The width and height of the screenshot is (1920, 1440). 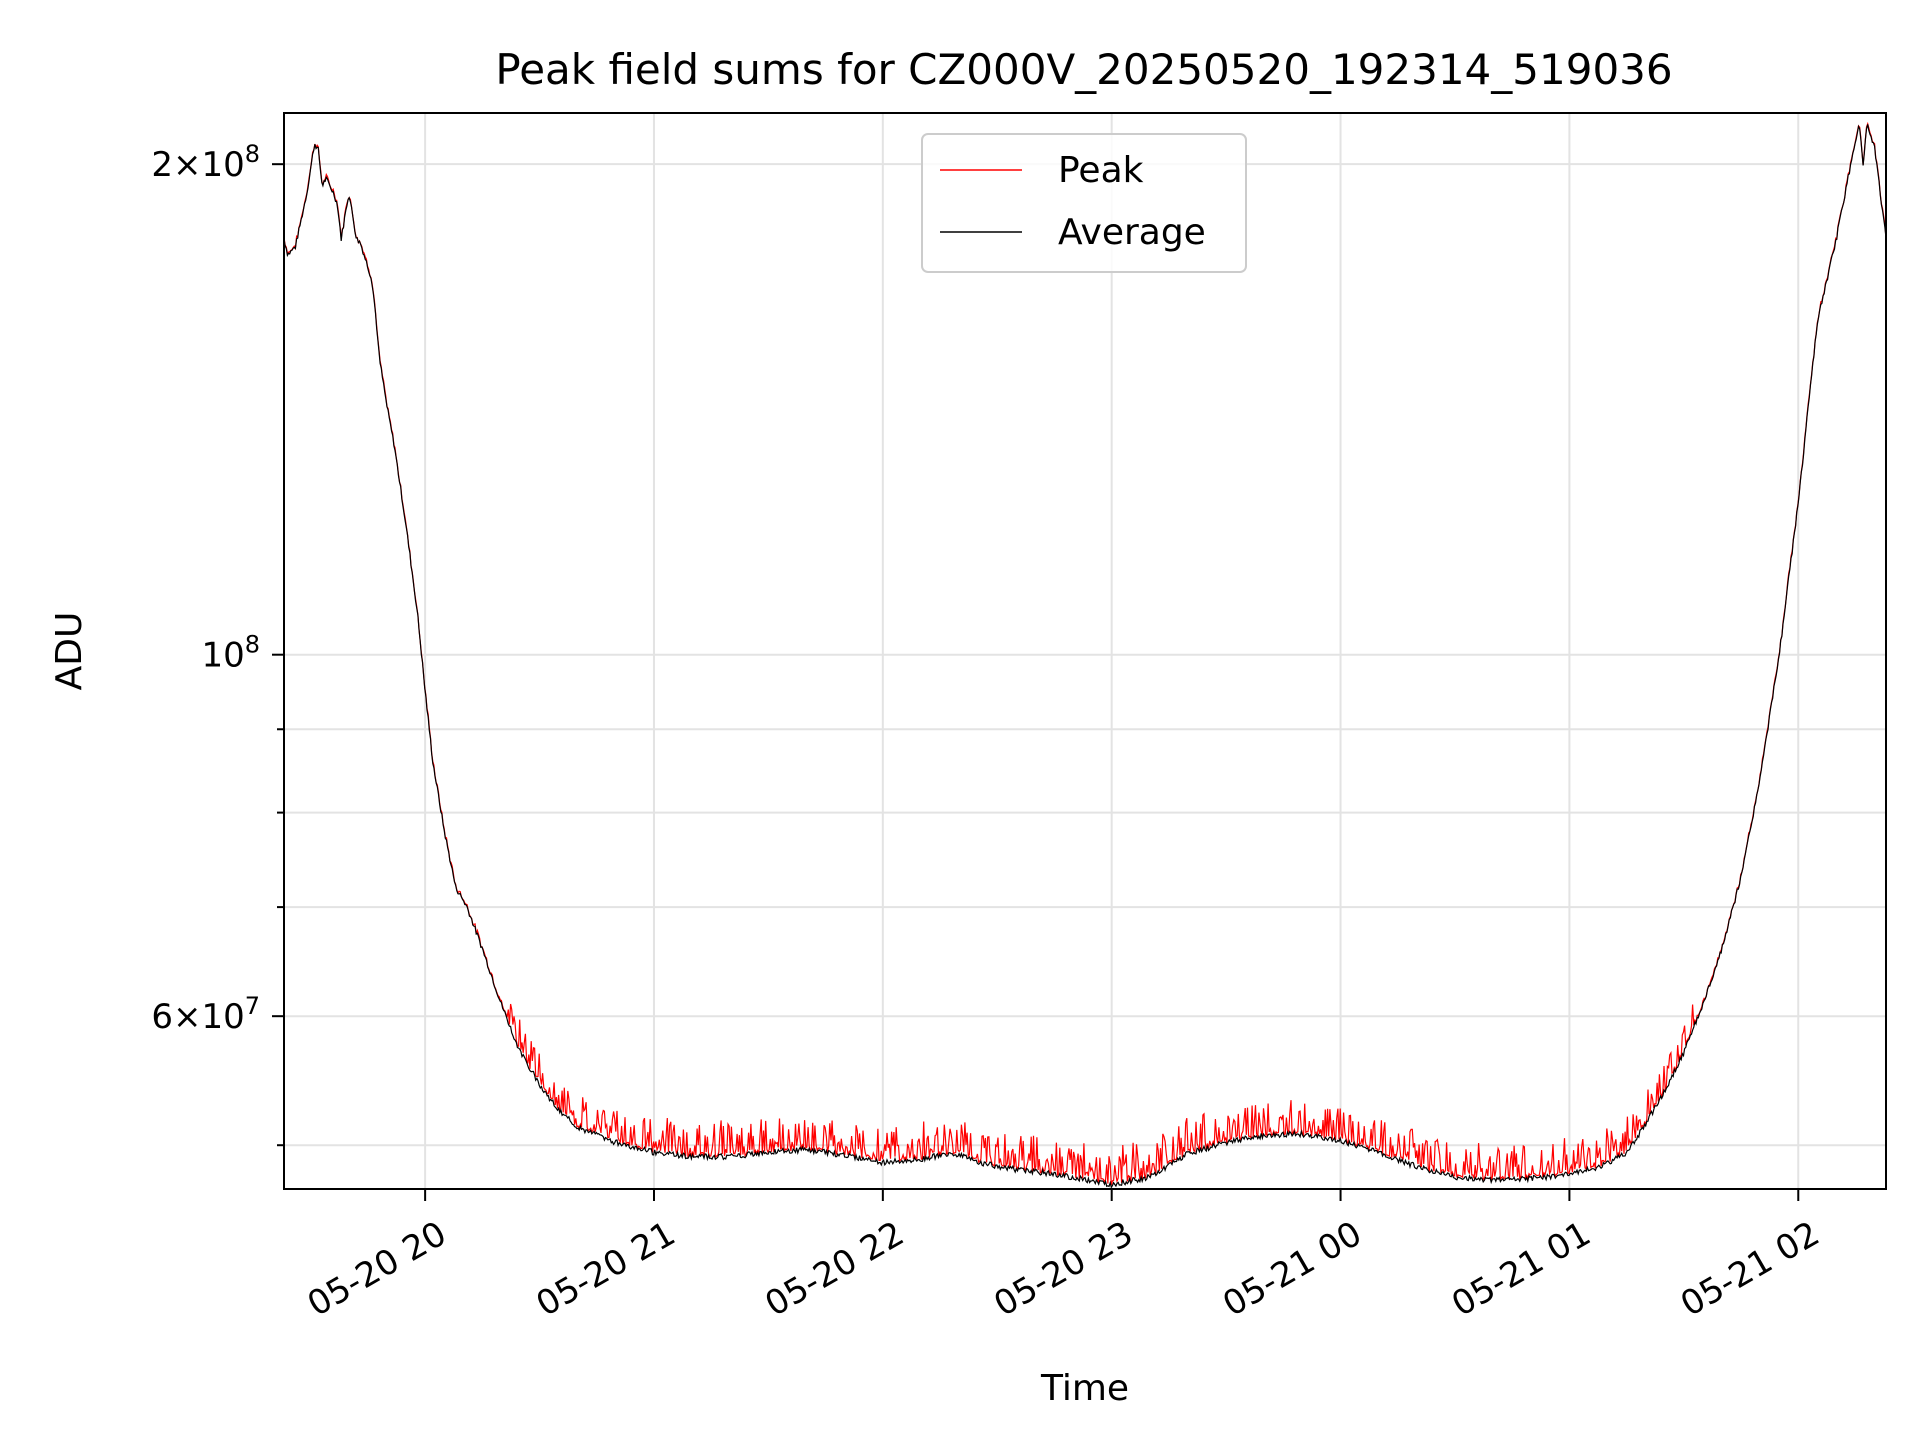 I want to click on y-tick-label: 108, so click(x=230, y=653).